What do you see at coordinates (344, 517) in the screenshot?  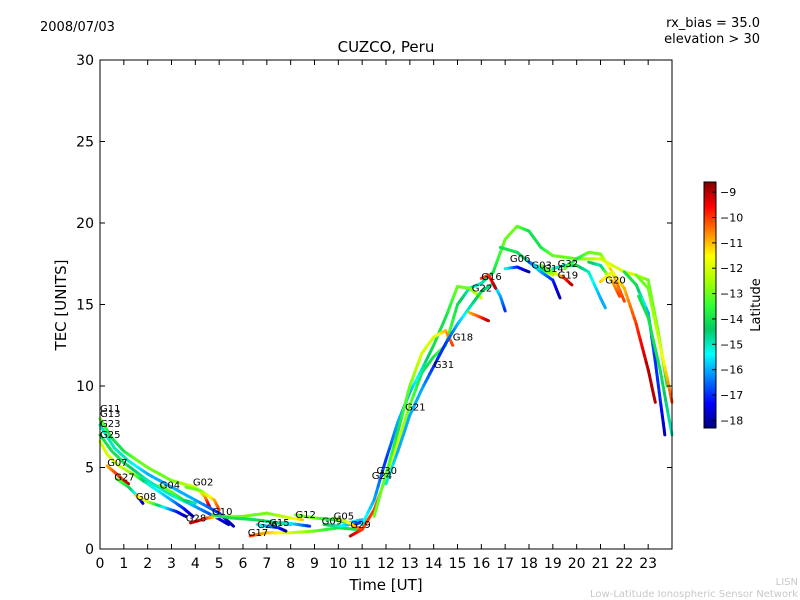 I see `satellite-label: G05` at bounding box center [344, 517].